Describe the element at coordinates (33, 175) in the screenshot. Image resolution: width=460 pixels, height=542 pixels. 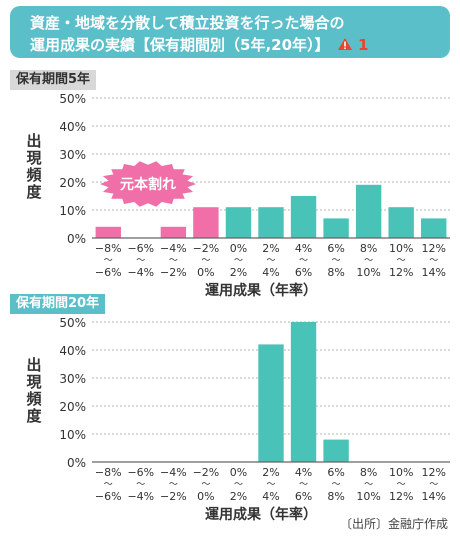
I see `y-axis-label-char: 頻` at that location.